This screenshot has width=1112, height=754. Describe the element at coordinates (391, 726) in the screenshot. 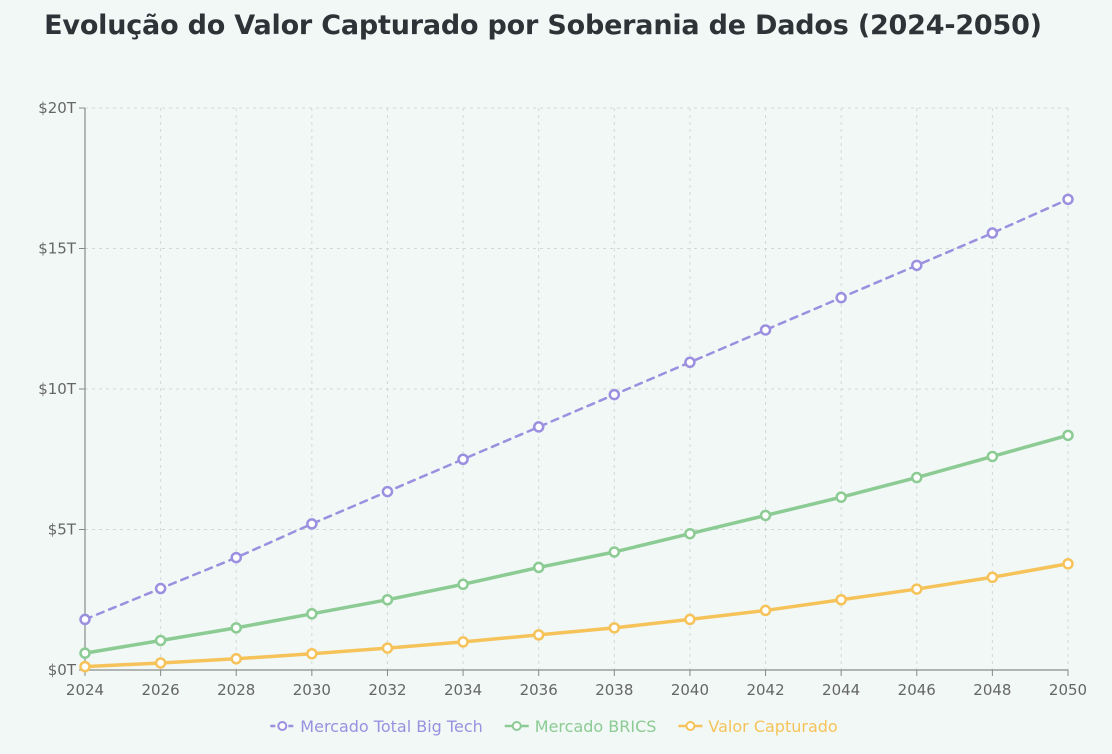

I see `legend-label: Mercado Total Big Tech` at that location.